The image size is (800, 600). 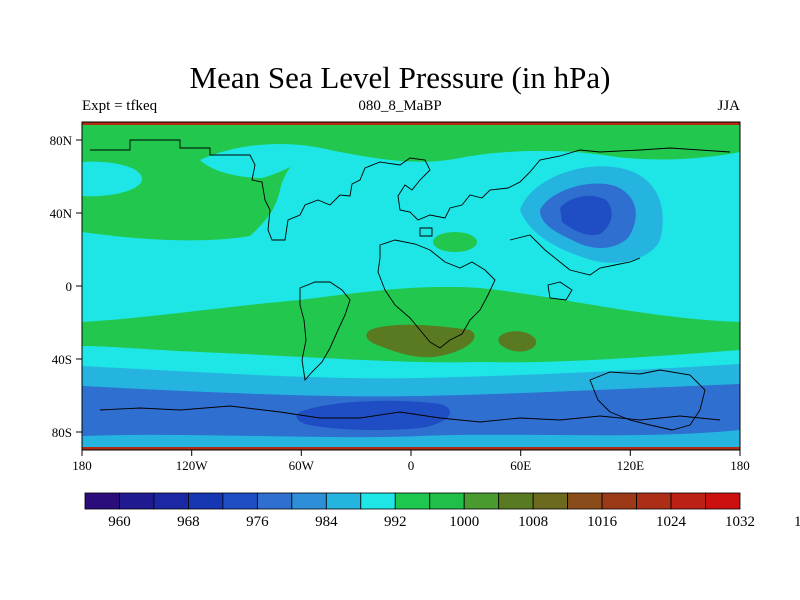 What do you see at coordinates (112, 179) in the screenshot?
I see `cyan-bubble-west` at bounding box center [112, 179].